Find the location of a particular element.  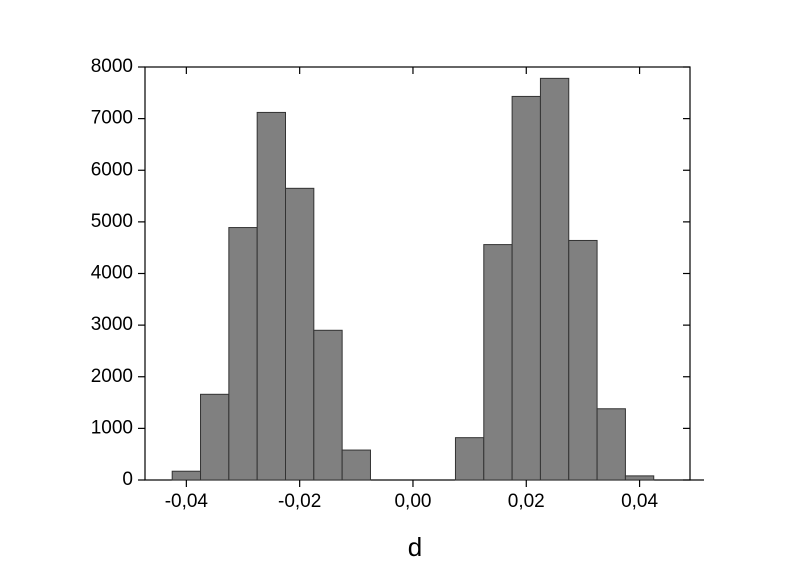

y-tick-label: 1000 is located at coordinates (112, 427).